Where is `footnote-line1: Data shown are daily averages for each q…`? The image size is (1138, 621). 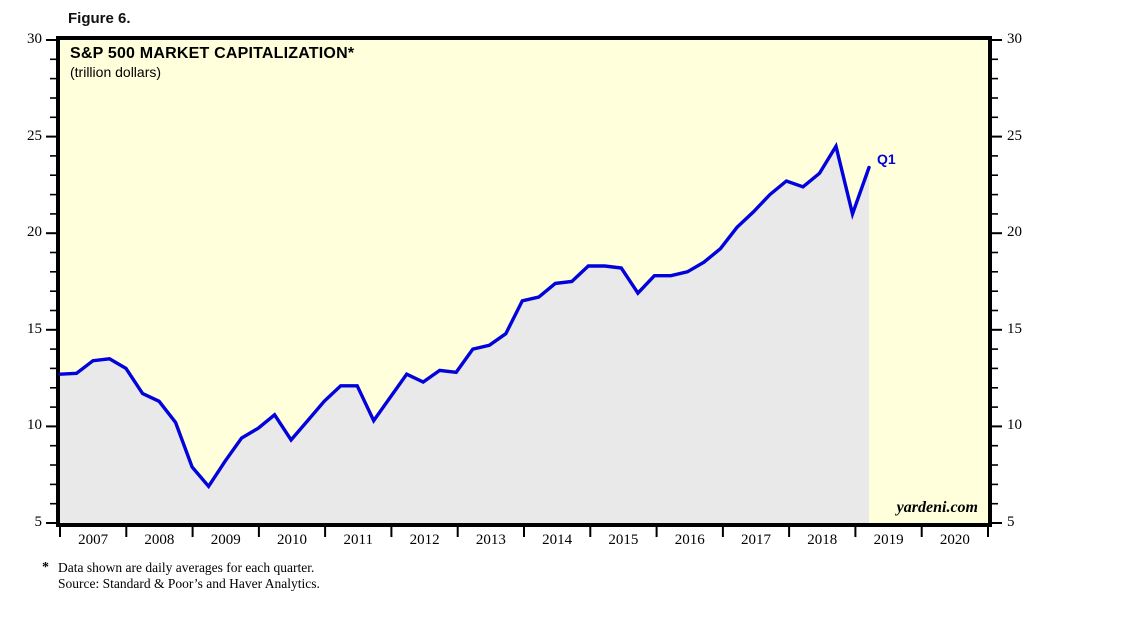 footnote-line1: Data shown are daily averages for each q… is located at coordinates (186, 567).